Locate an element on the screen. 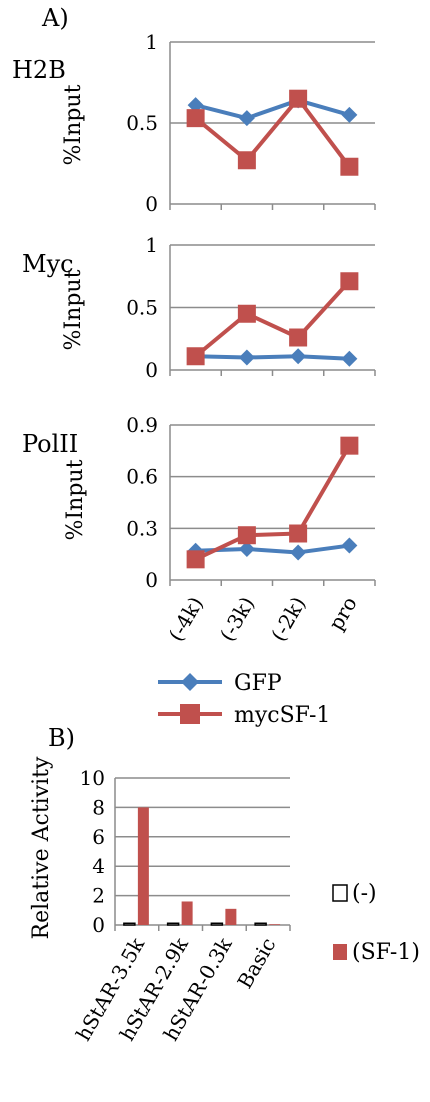 This screenshot has width=430, height=1102. y-axis-title: Relative Activity is located at coordinates (41, 847).